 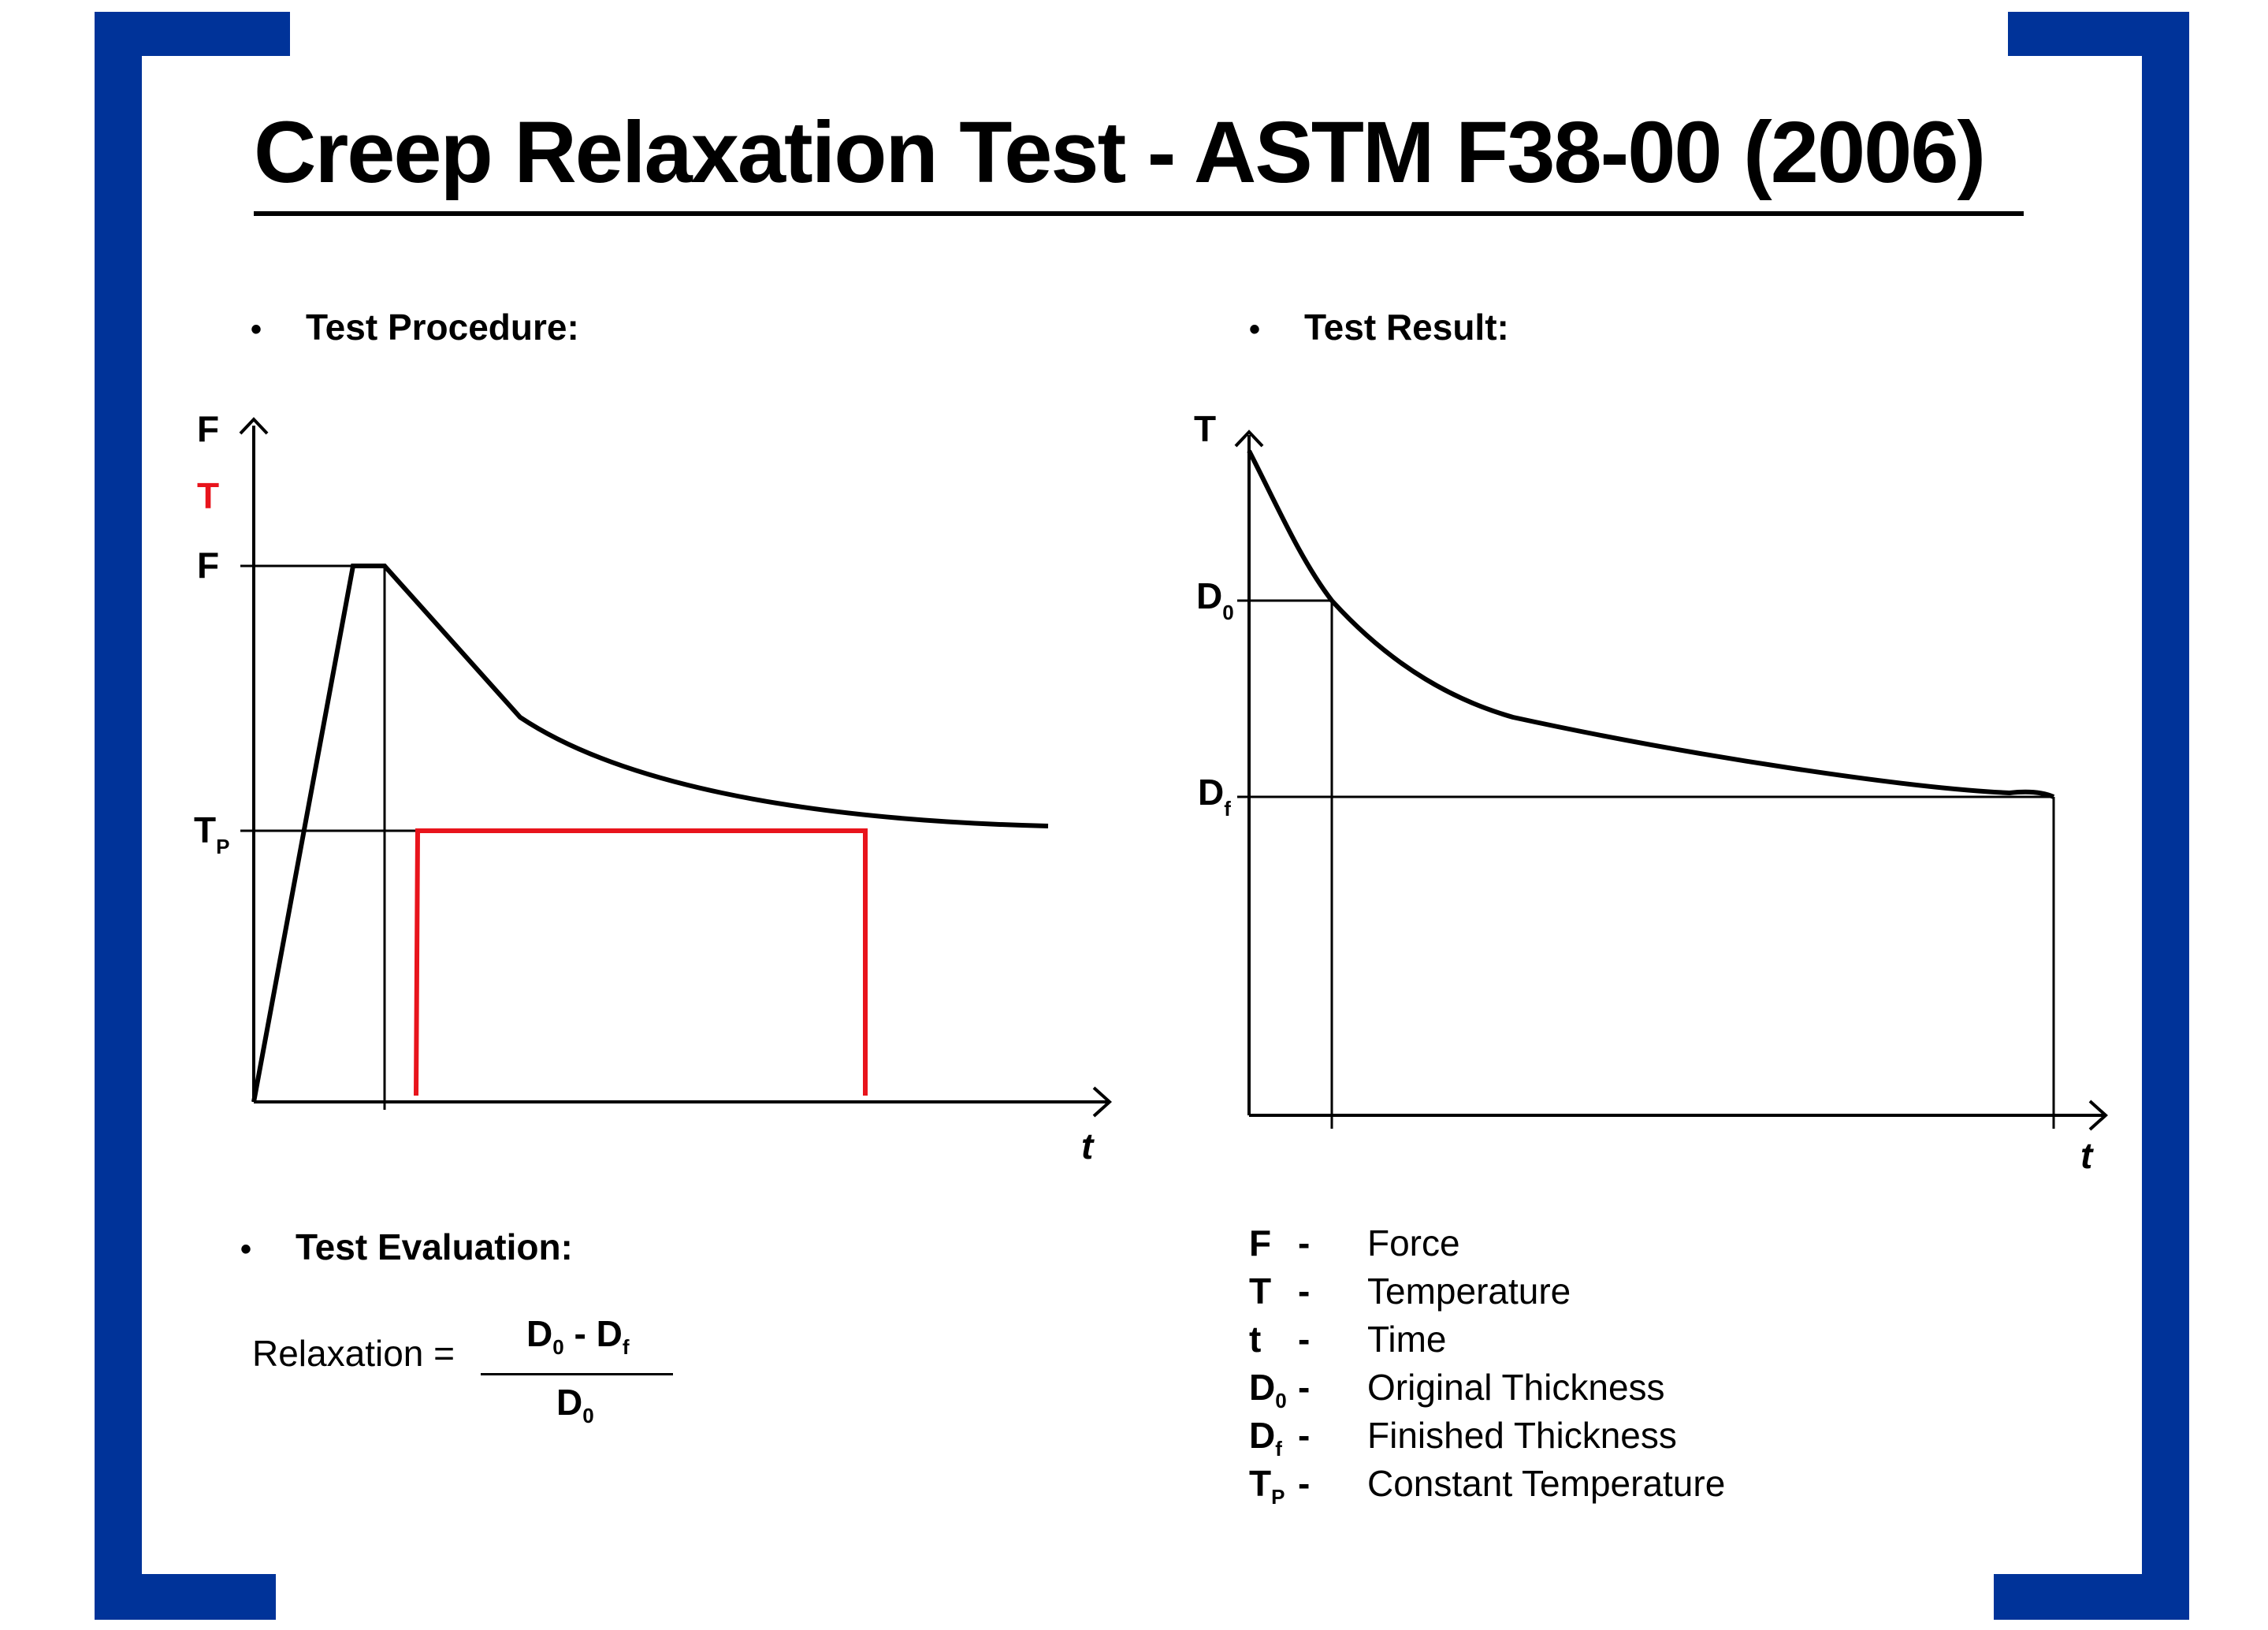 What do you see at coordinates (118, 816) in the screenshot?
I see `frame-bracket-top-left-vertical` at bounding box center [118, 816].